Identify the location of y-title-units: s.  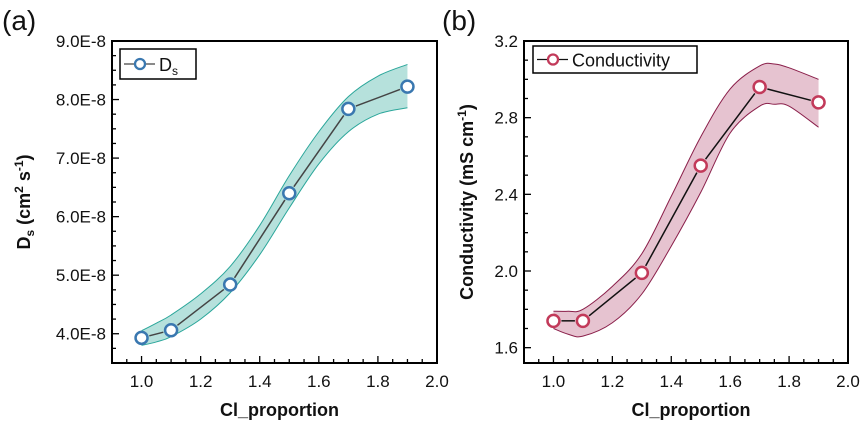
(24, 178).